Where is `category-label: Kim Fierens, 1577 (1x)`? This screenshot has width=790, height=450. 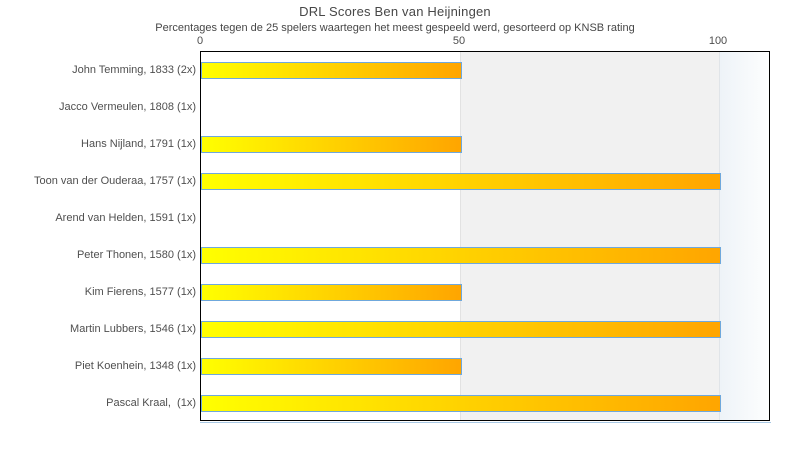 category-label: Kim Fierens, 1577 (1x) is located at coordinates (140, 291).